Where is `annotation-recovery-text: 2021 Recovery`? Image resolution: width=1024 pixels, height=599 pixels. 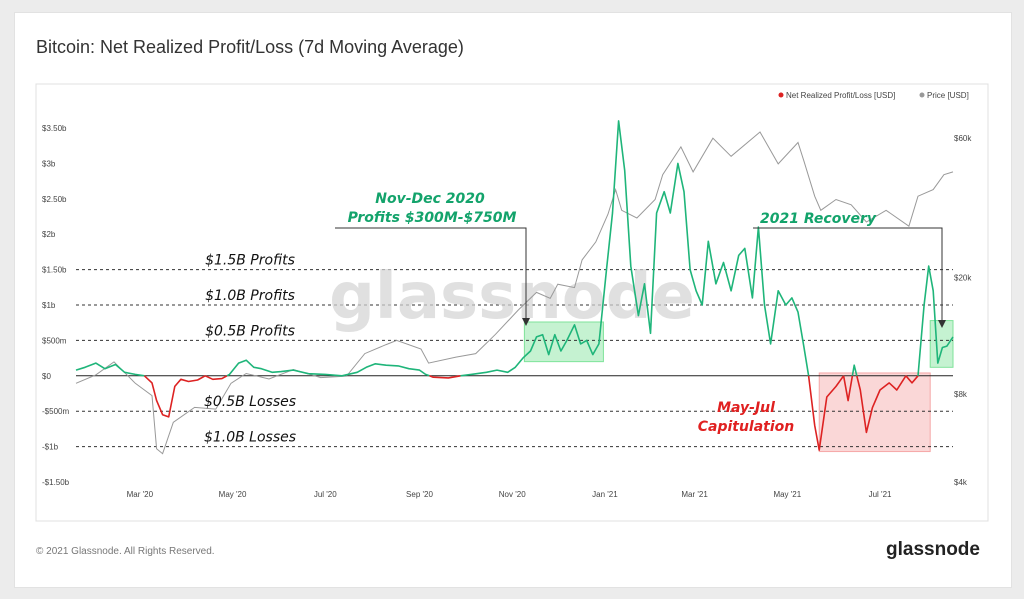
annotation-recovery-text: 2021 Recovery is located at coordinates (818, 219).